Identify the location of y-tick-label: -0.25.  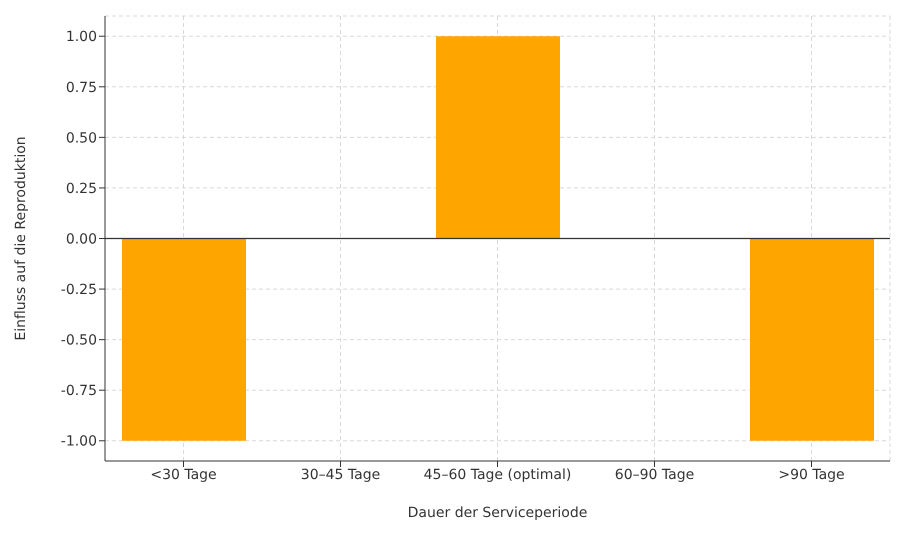
(78, 290).